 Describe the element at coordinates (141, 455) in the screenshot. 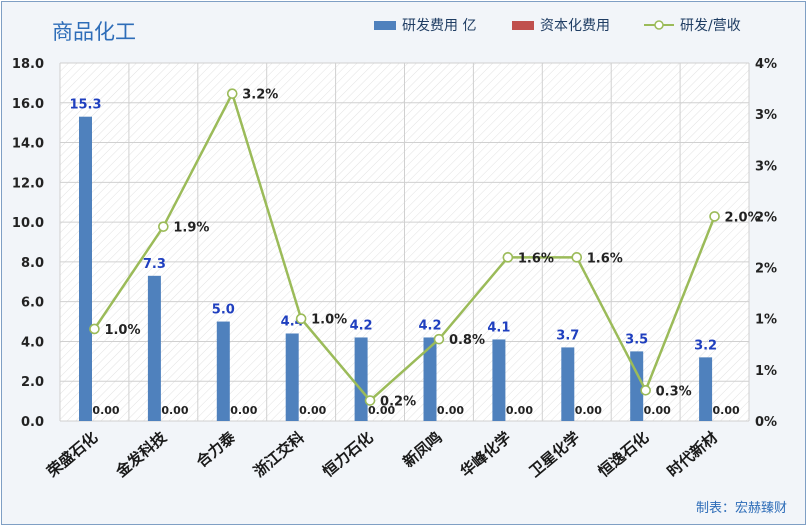

I see `x-tick-label: 金发科技` at that location.